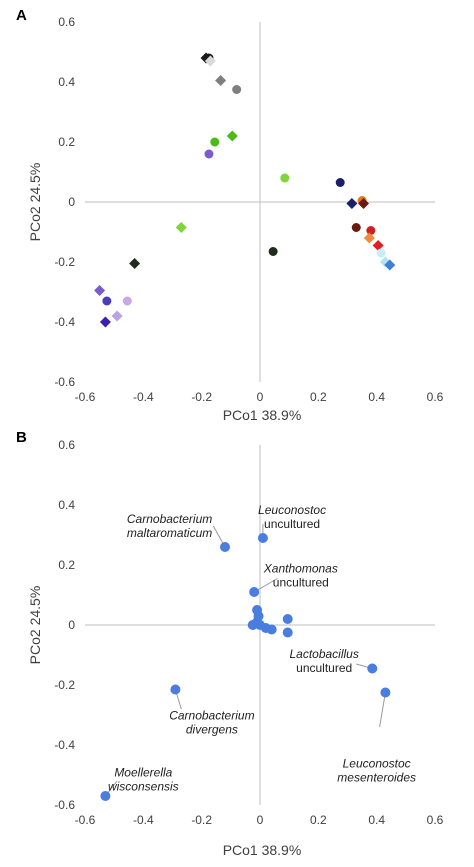  Describe the element at coordinates (169, 533) in the screenshot. I see `annotation-line: maltaromaticum` at that location.